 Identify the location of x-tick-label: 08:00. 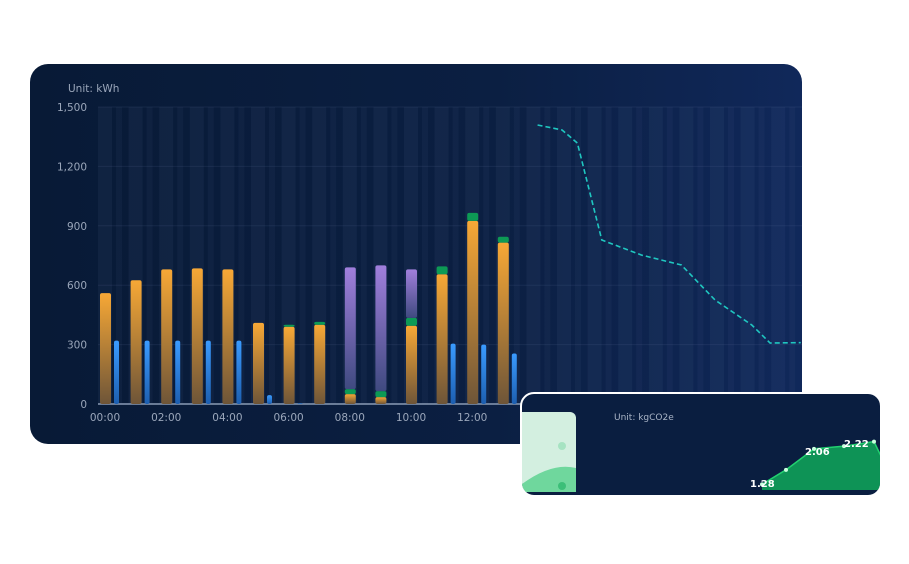
(350, 418).